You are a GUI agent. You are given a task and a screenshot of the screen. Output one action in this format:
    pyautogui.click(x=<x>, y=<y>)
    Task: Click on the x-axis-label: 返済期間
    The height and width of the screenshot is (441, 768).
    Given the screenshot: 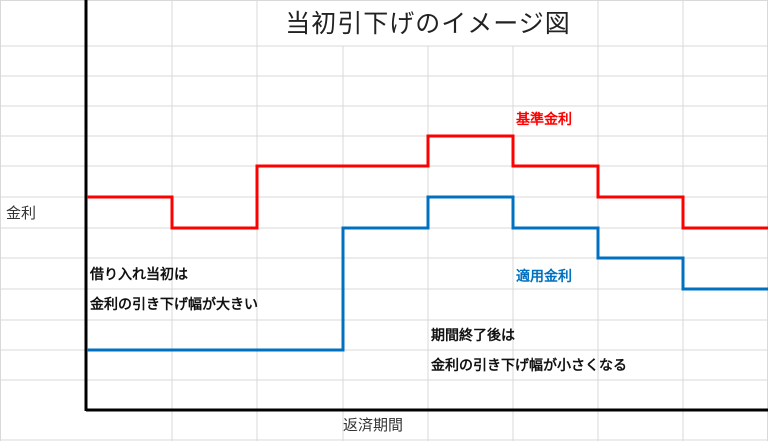 What is the action you would take?
    pyautogui.click(x=373, y=425)
    